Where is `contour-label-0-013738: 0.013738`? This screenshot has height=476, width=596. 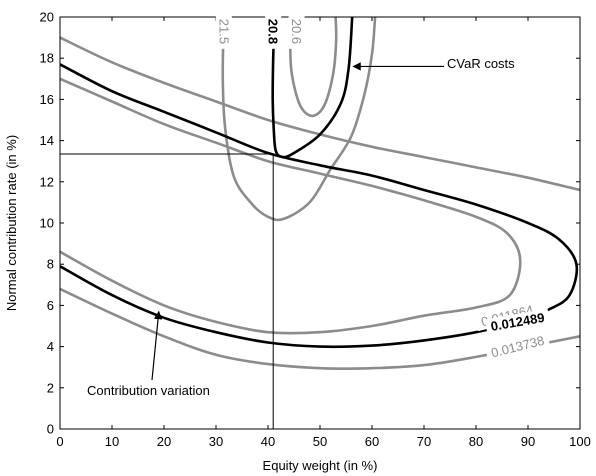 contour-label-0-013738: 0.013738 is located at coordinates (517, 347).